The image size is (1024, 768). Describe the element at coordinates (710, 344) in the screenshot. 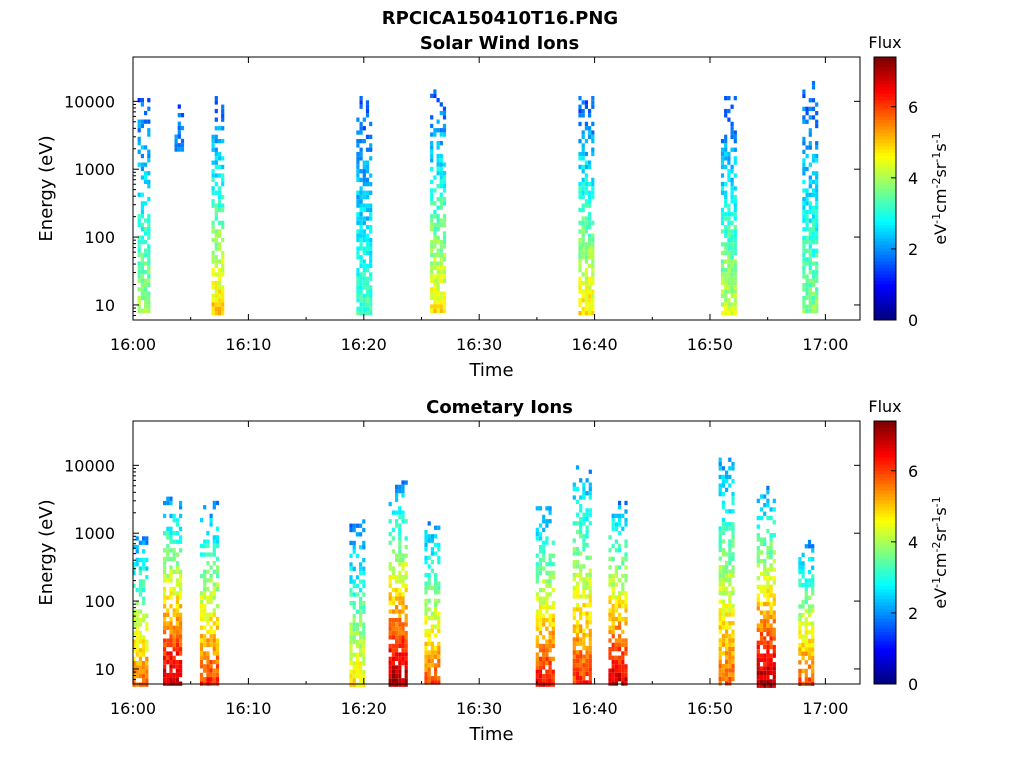

I see `x-tick-label: 16:50` at that location.